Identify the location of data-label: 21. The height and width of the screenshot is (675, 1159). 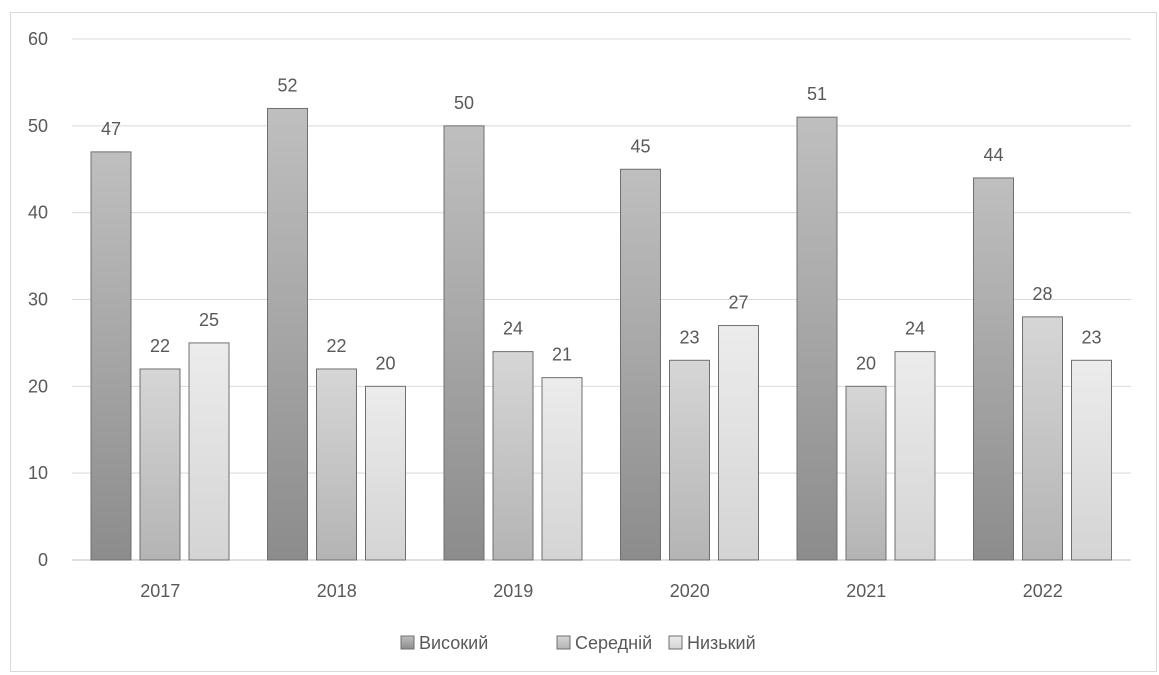
(562, 355).